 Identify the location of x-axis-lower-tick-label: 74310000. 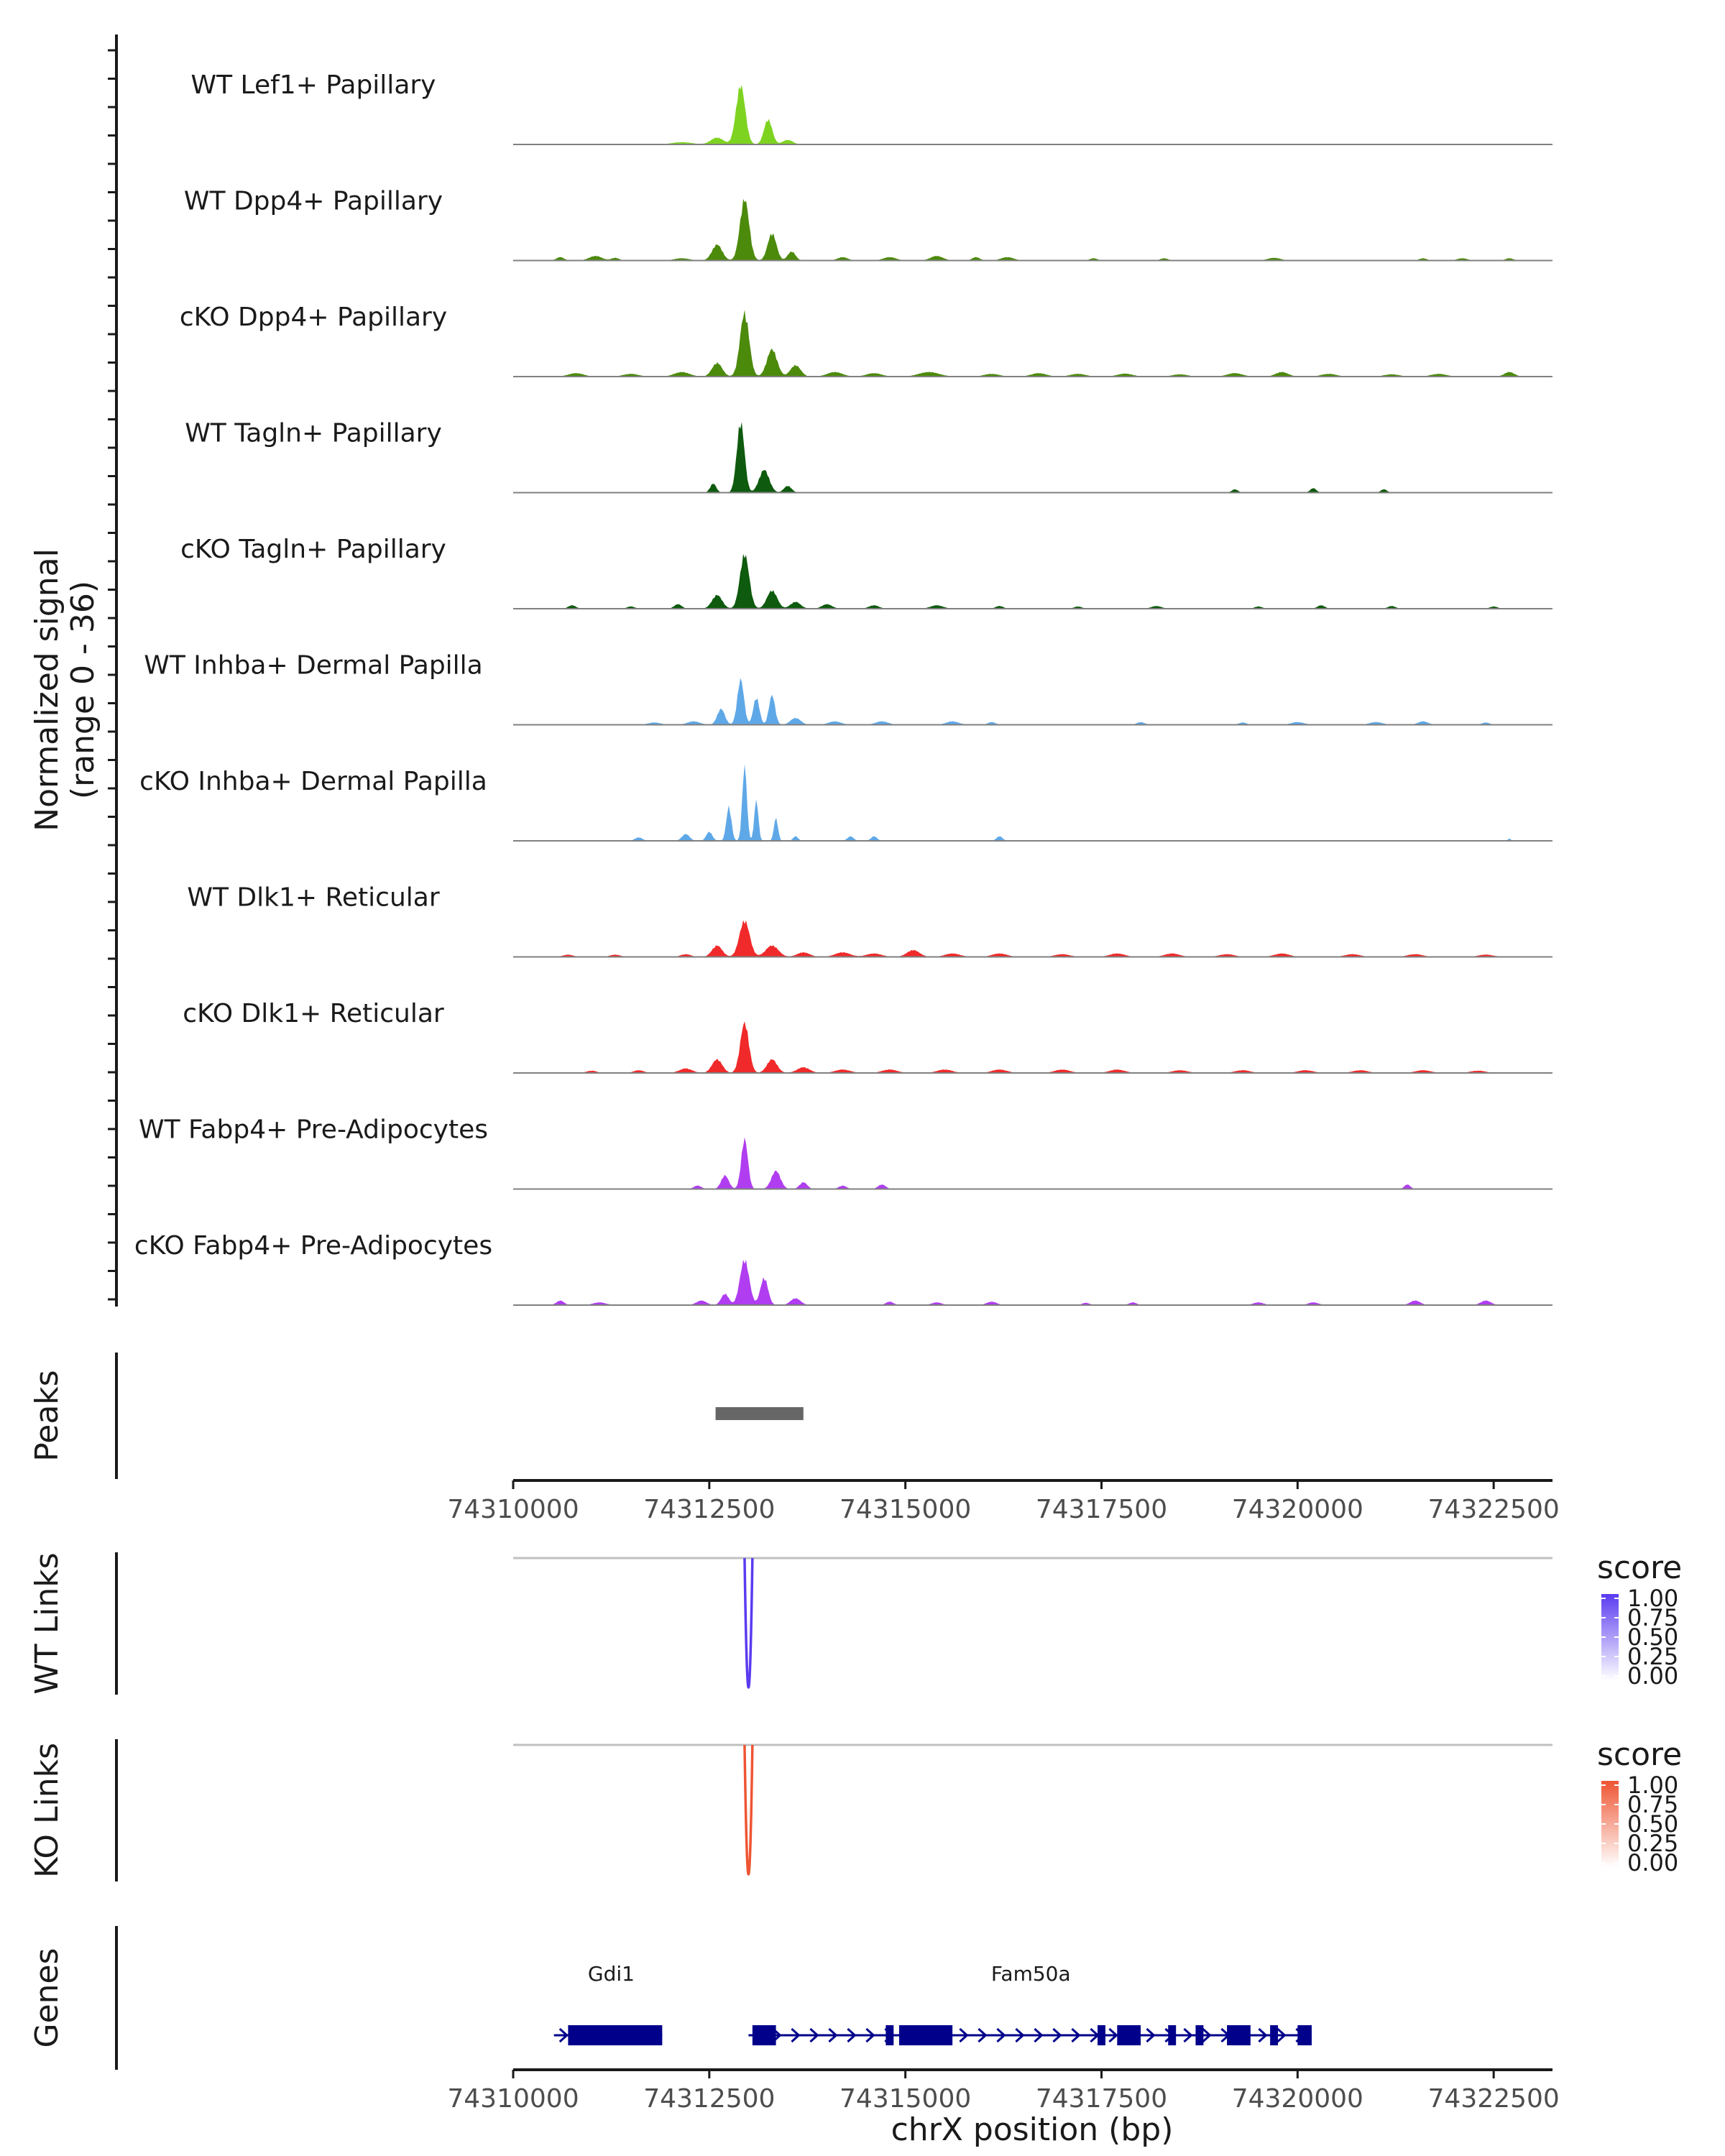
(513, 2099).